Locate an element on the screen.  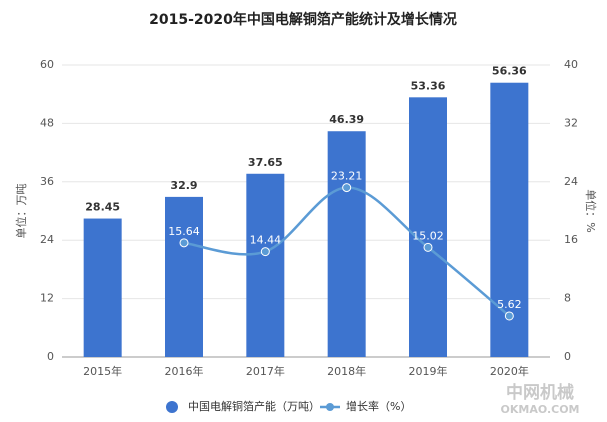
bar-value-label: 56.36 is located at coordinates (509, 71).